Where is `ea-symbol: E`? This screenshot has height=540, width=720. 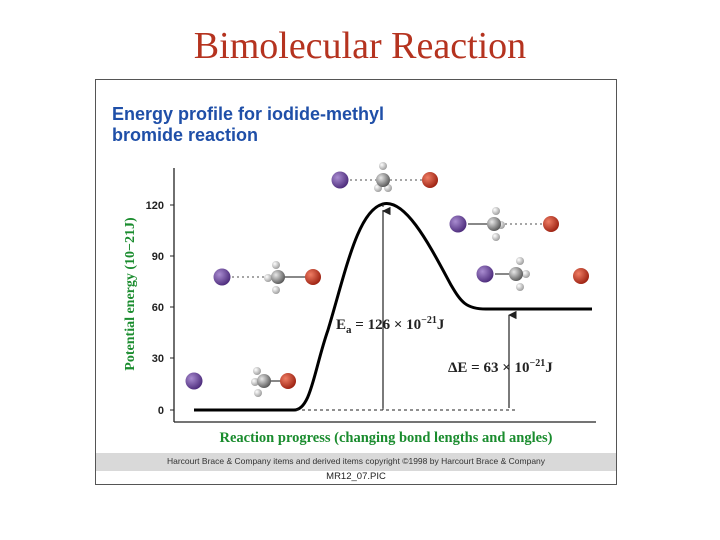
ea-symbol: E is located at coordinates (341, 325).